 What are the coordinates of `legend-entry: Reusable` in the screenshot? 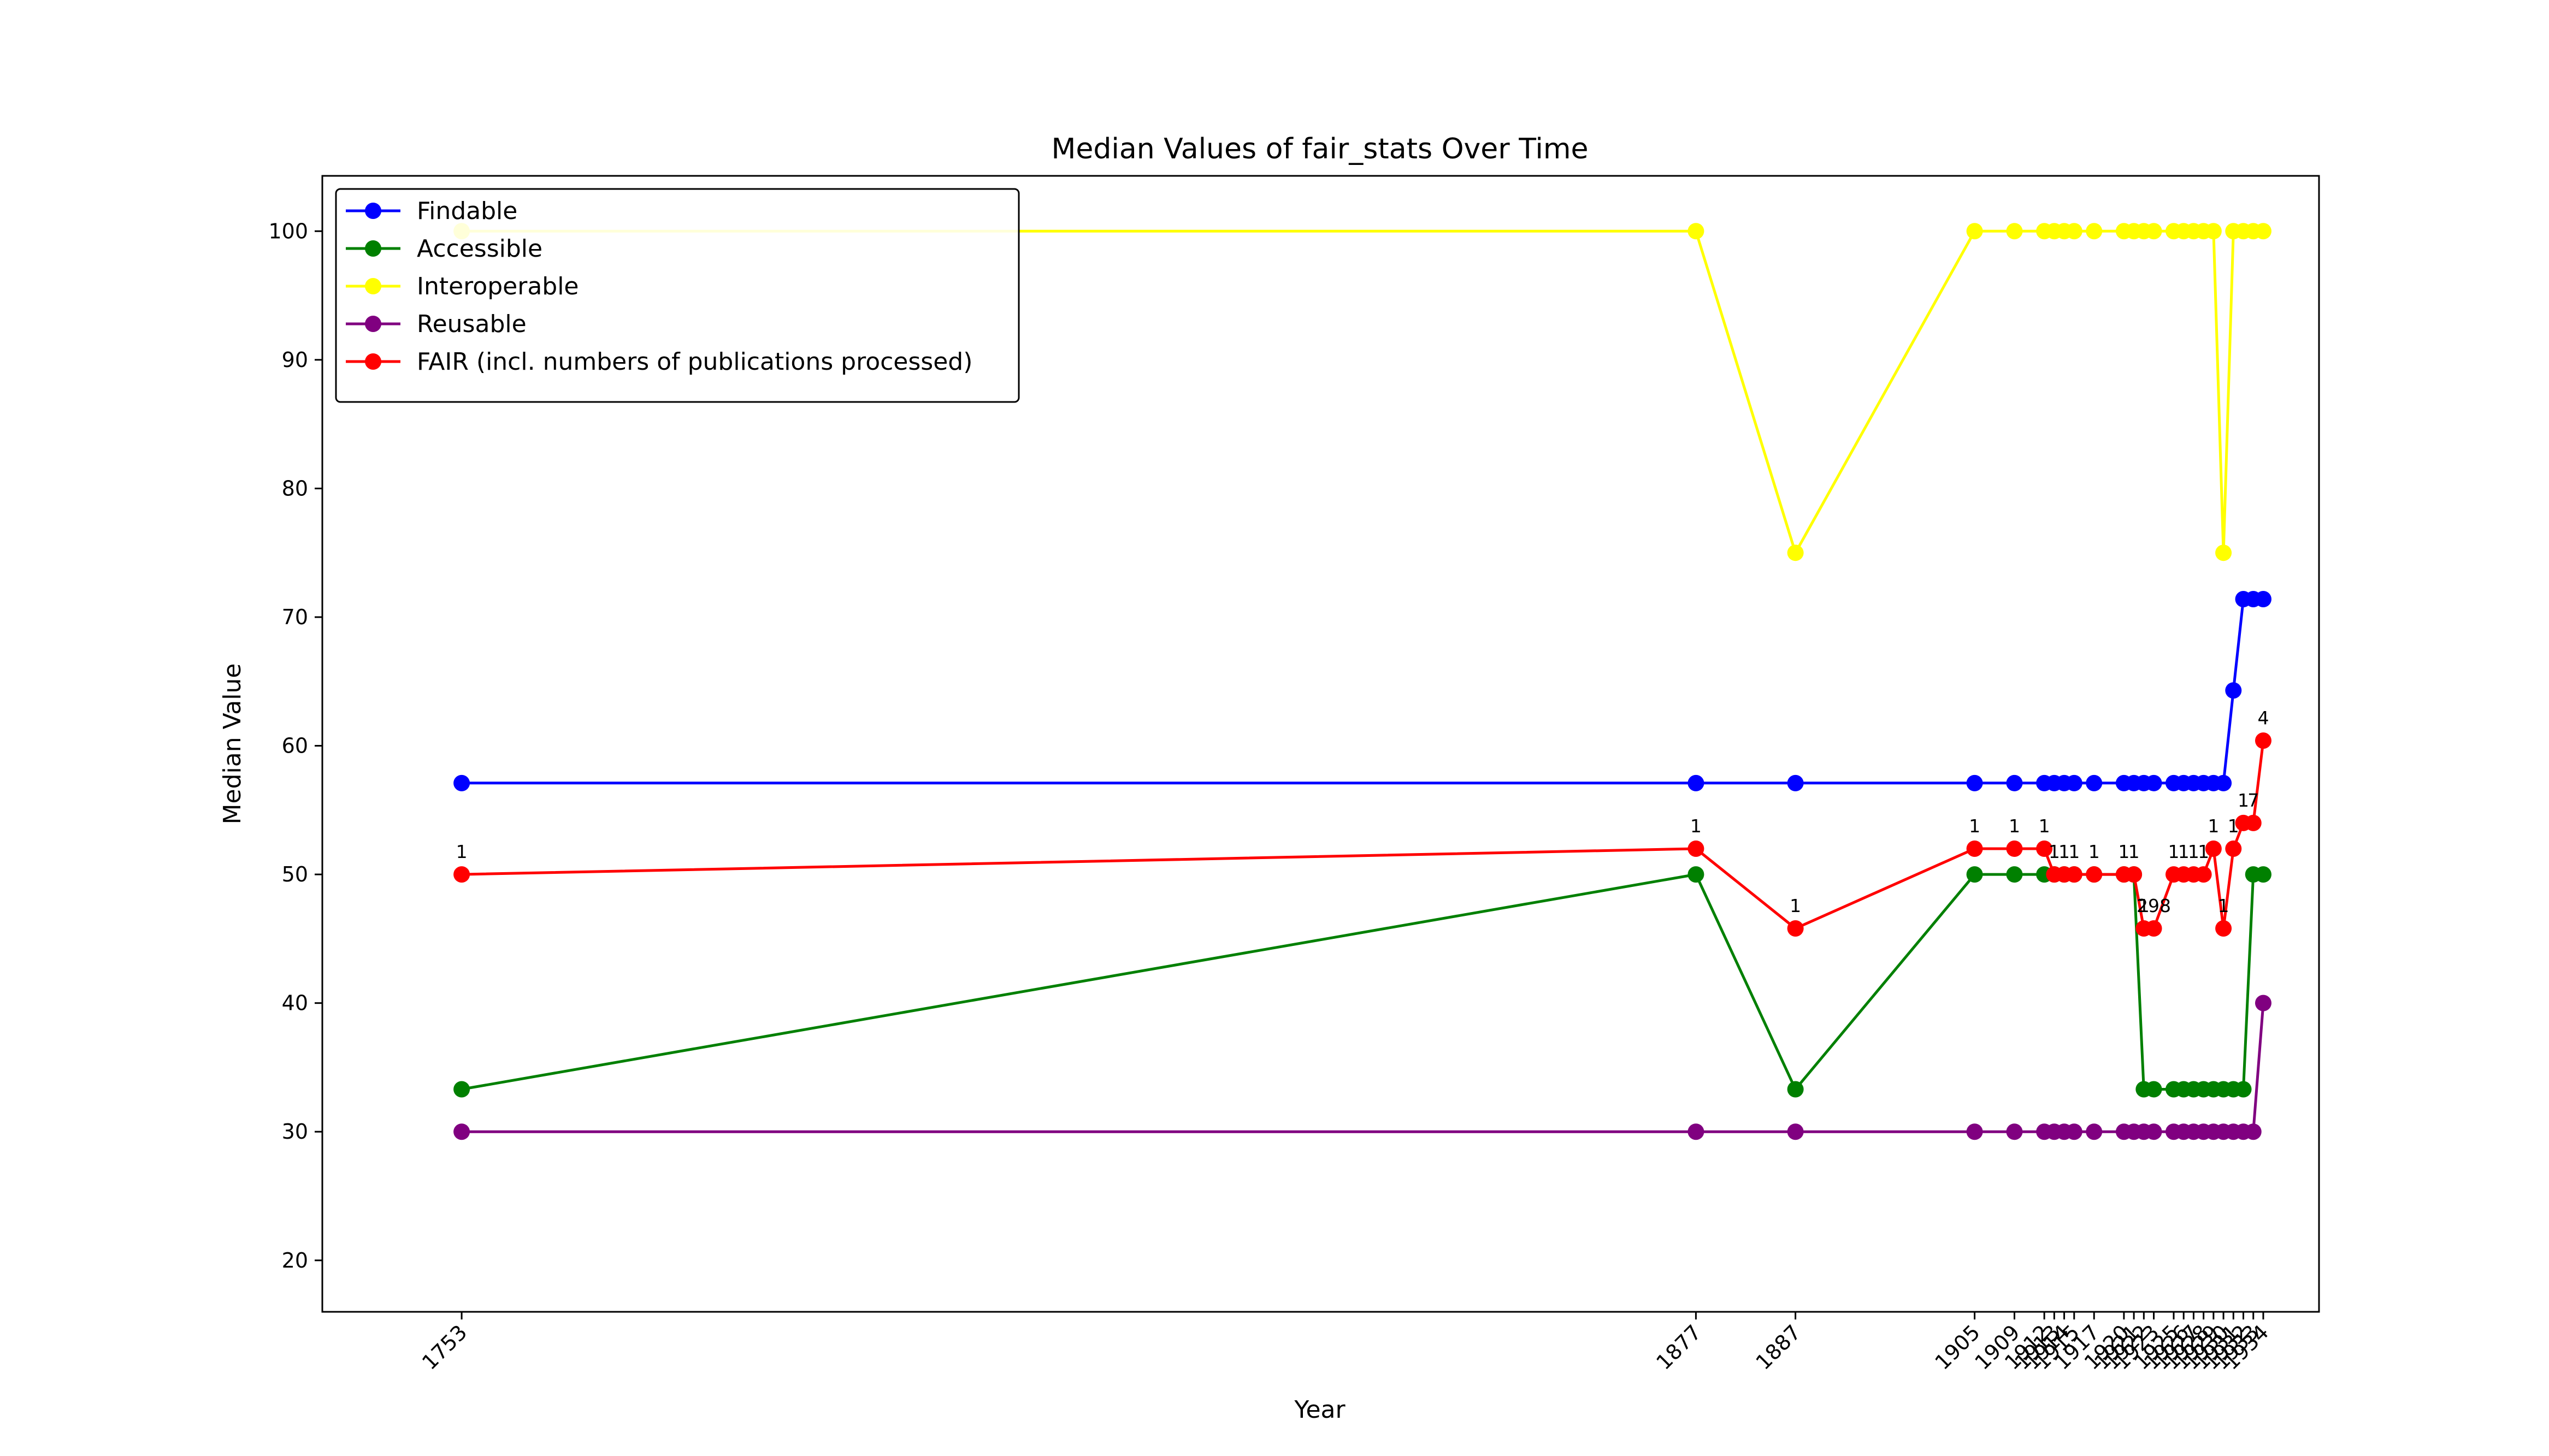 It's located at (472, 324).